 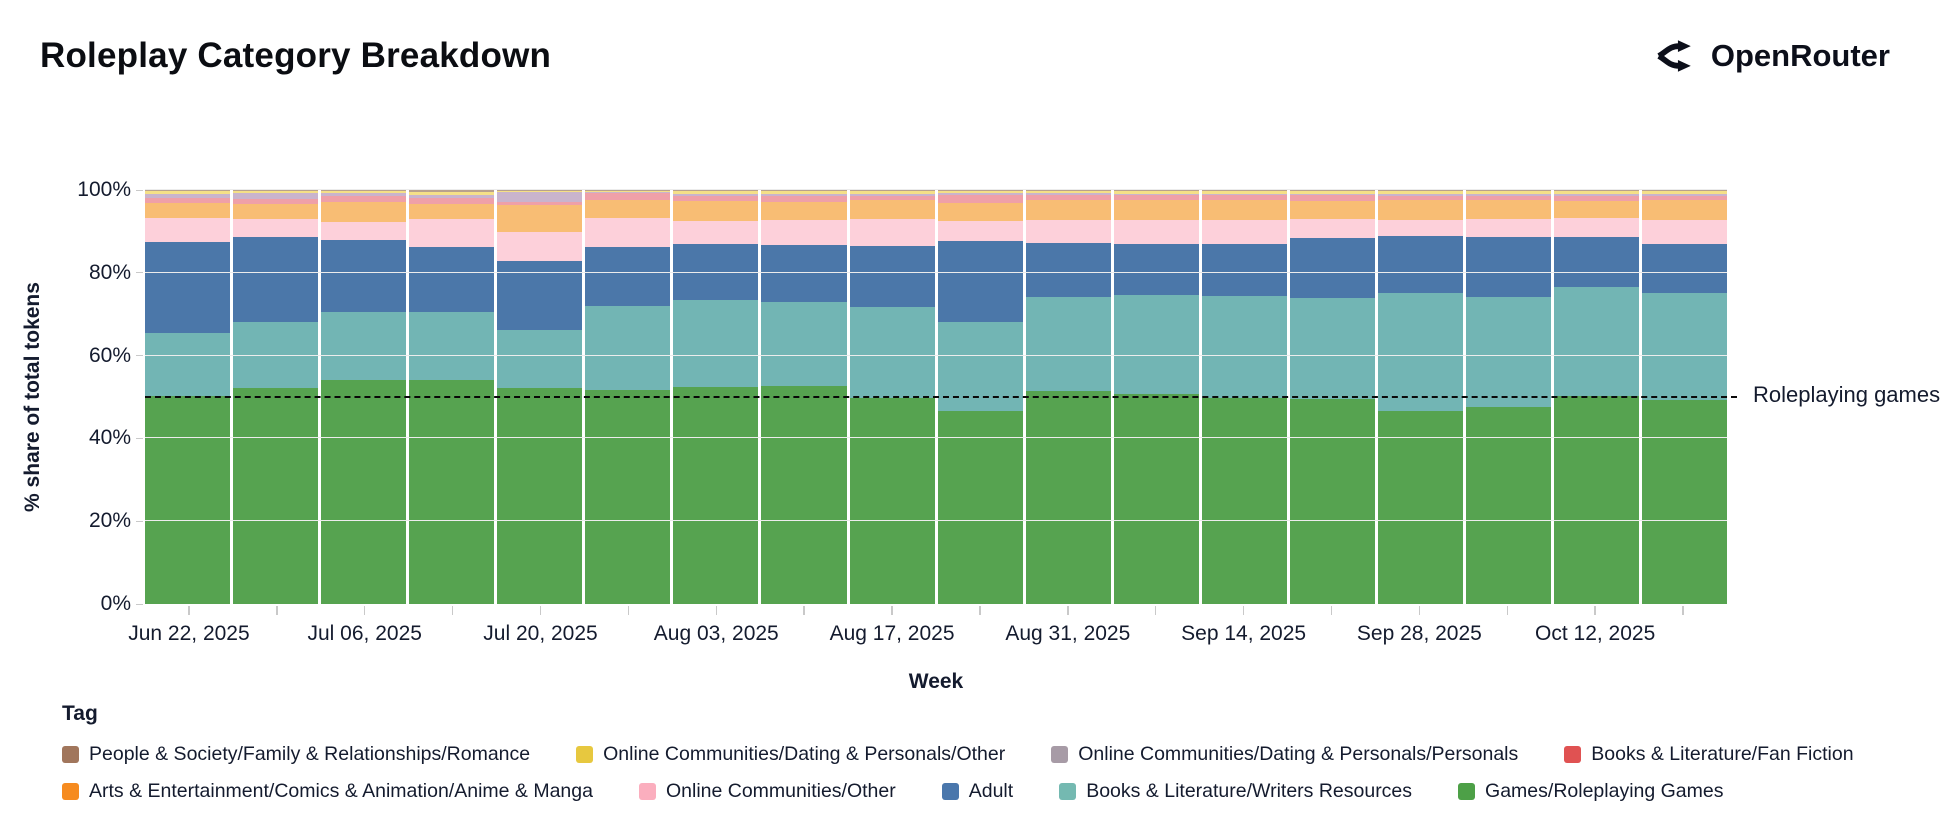 What do you see at coordinates (1771, 56) in the screenshot?
I see `openrouter-logo: OpenRouter` at bounding box center [1771, 56].